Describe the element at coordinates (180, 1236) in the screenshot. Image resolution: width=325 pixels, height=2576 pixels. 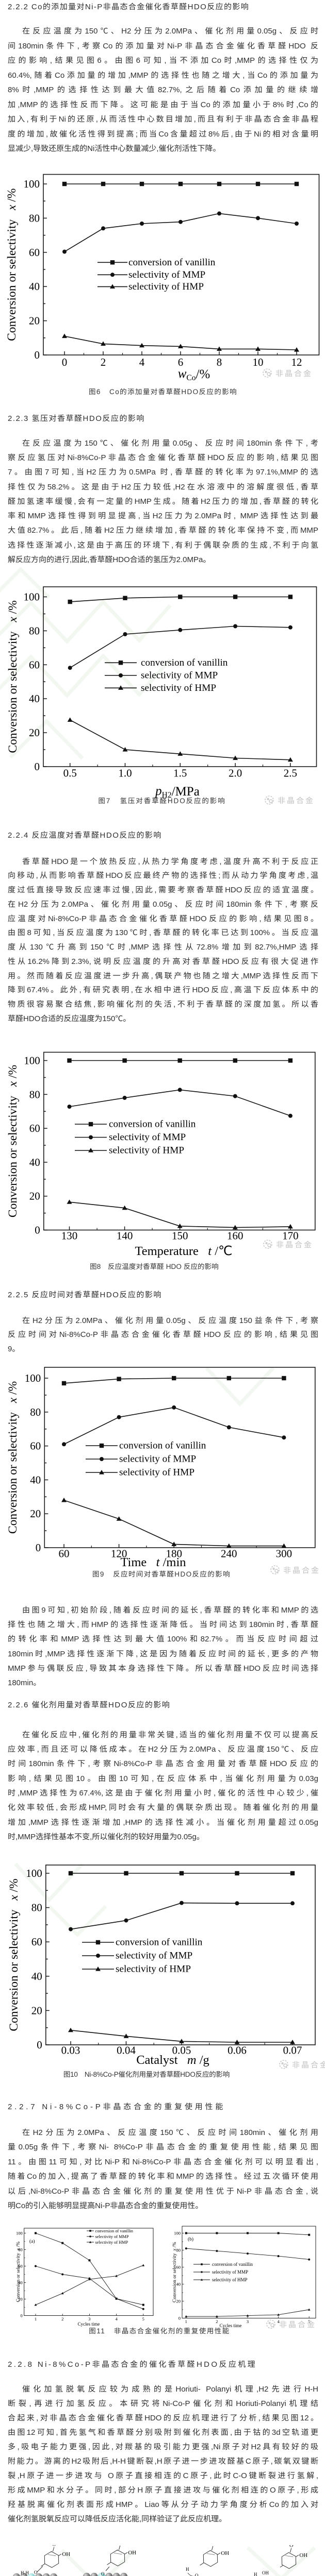
I see `svg-text: 150` at that location.